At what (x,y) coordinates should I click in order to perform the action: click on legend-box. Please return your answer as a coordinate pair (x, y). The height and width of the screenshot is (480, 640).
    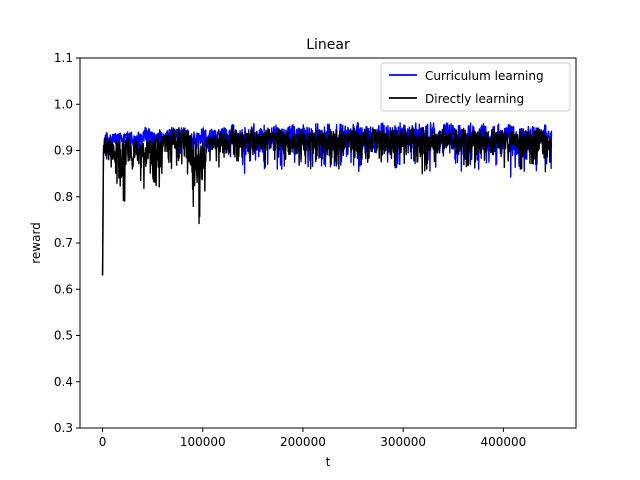
    Looking at the image, I should click on (475, 87).